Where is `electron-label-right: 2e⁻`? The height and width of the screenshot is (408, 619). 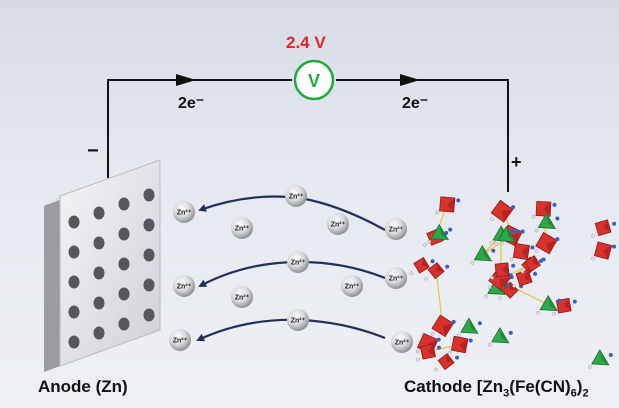
electron-label-right: 2e⁻ is located at coordinates (415, 103).